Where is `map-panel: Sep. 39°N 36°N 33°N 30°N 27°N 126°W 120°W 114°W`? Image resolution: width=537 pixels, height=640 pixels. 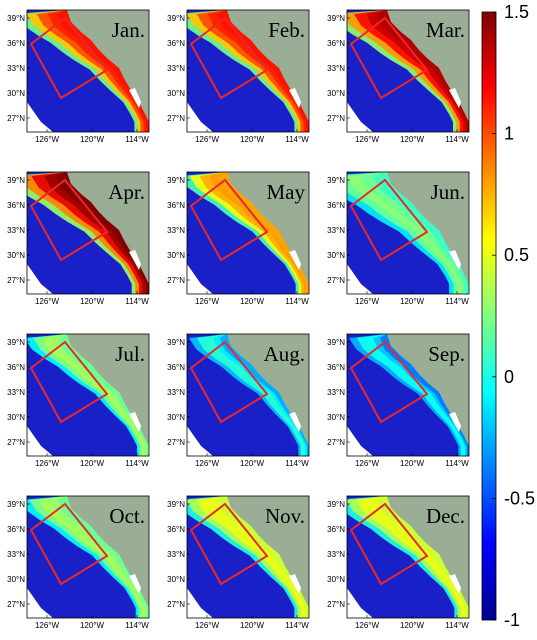
map-panel: Sep. 39°N 36°N 33°N 30°N 27°N 126°W 120°W 114°W is located at coordinates (398, 400).